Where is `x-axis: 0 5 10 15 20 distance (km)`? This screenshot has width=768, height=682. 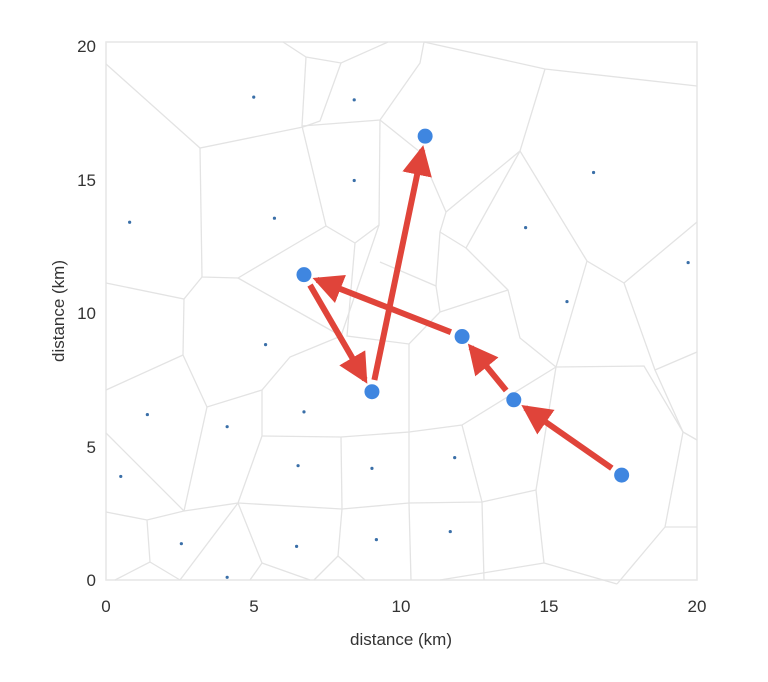
x-axis: 0 5 10 15 20 distance (km) is located at coordinates (403, 623).